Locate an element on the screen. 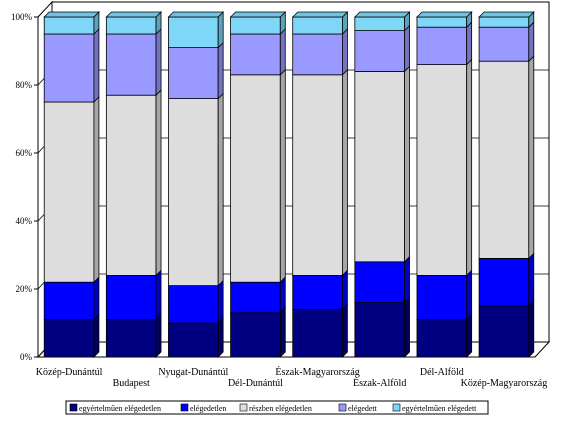 This screenshot has height=425, width=565. x-category-label: Dél-Alföld is located at coordinates (442, 372).